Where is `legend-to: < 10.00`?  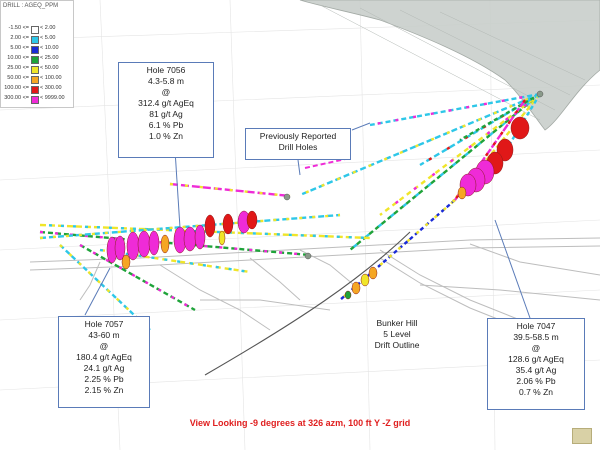
legend-to: < 10.00 is located at coordinates (49, 48).